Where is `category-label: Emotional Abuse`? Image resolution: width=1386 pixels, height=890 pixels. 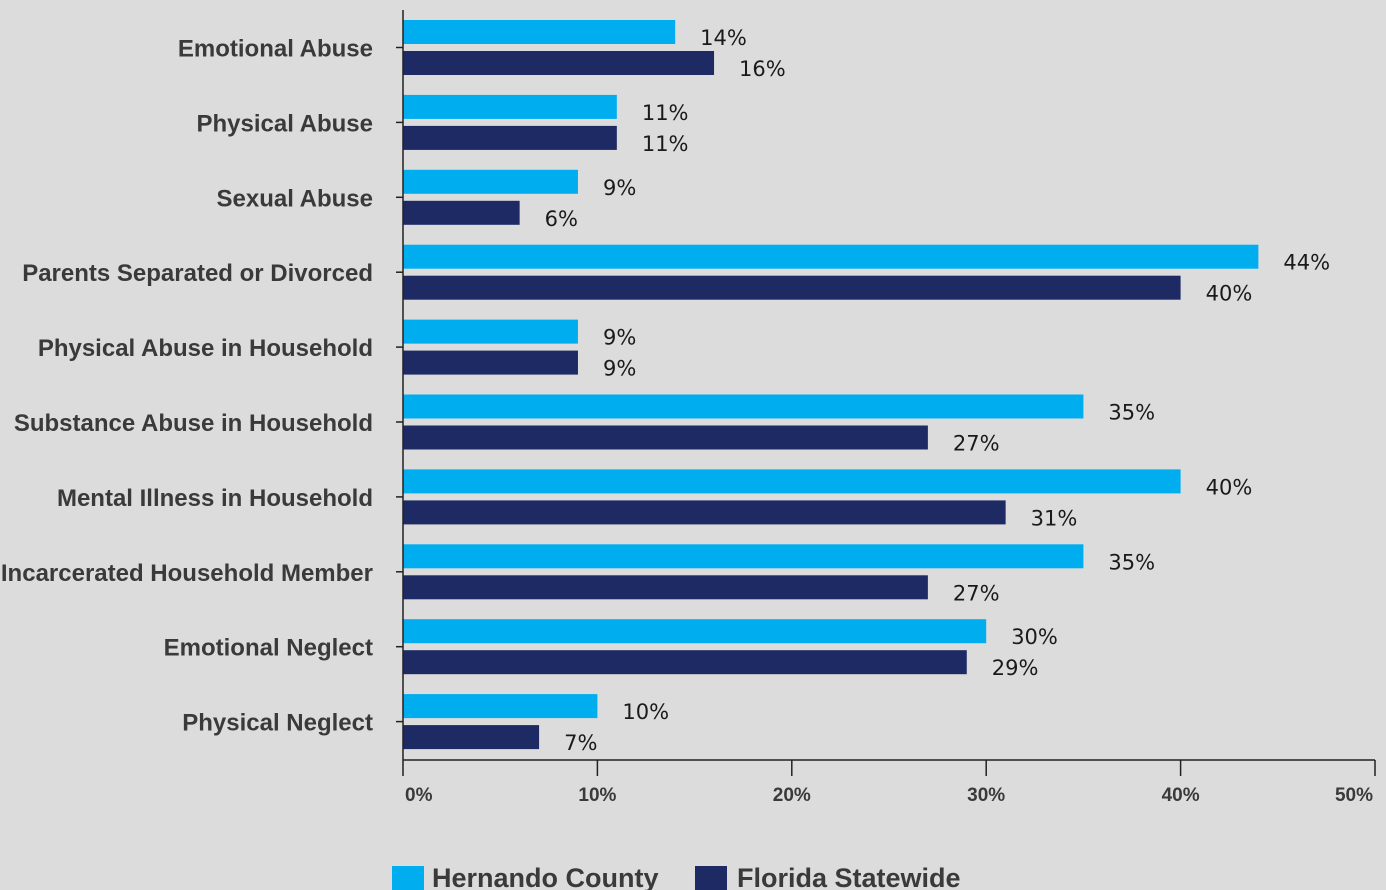
category-label: Emotional Abuse is located at coordinates (275, 49).